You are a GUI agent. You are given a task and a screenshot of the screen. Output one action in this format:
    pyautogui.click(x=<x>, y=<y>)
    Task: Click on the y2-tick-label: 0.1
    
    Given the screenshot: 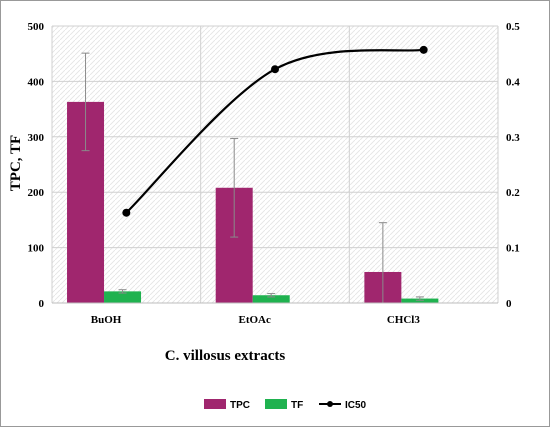 What is the action you would take?
    pyautogui.click(x=513, y=249)
    